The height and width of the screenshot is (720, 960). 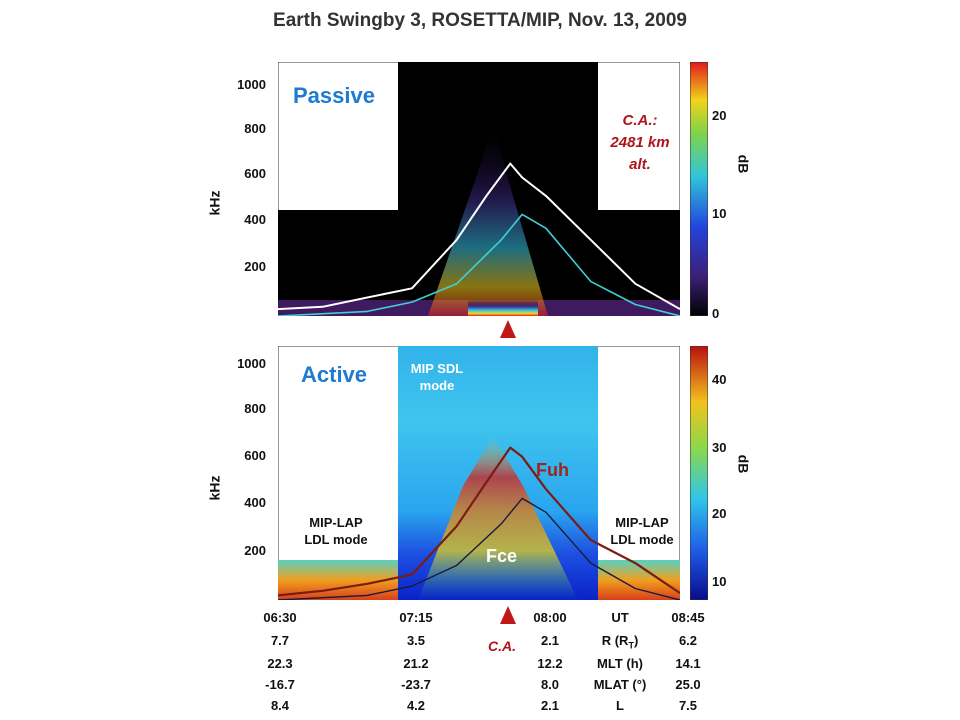 I want to click on passive-emission-core, so click(x=488, y=219).